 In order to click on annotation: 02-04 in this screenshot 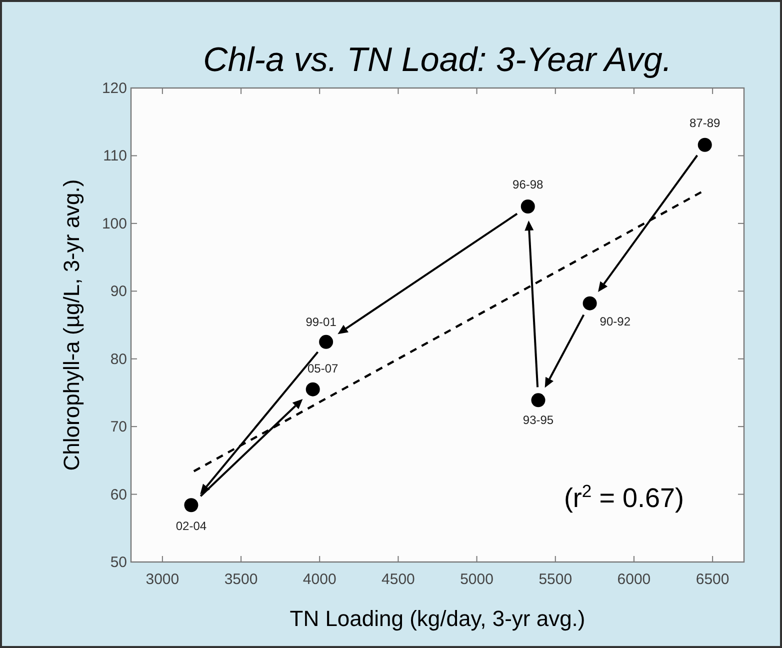, I will do `click(191, 526)`.